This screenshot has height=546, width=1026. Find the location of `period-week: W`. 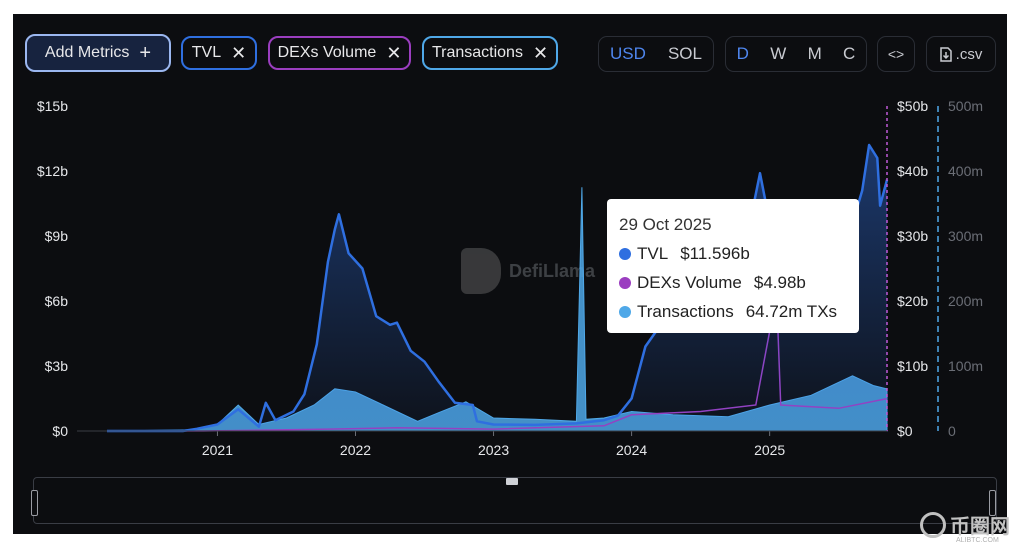

period-week: W is located at coordinates (778, 53).